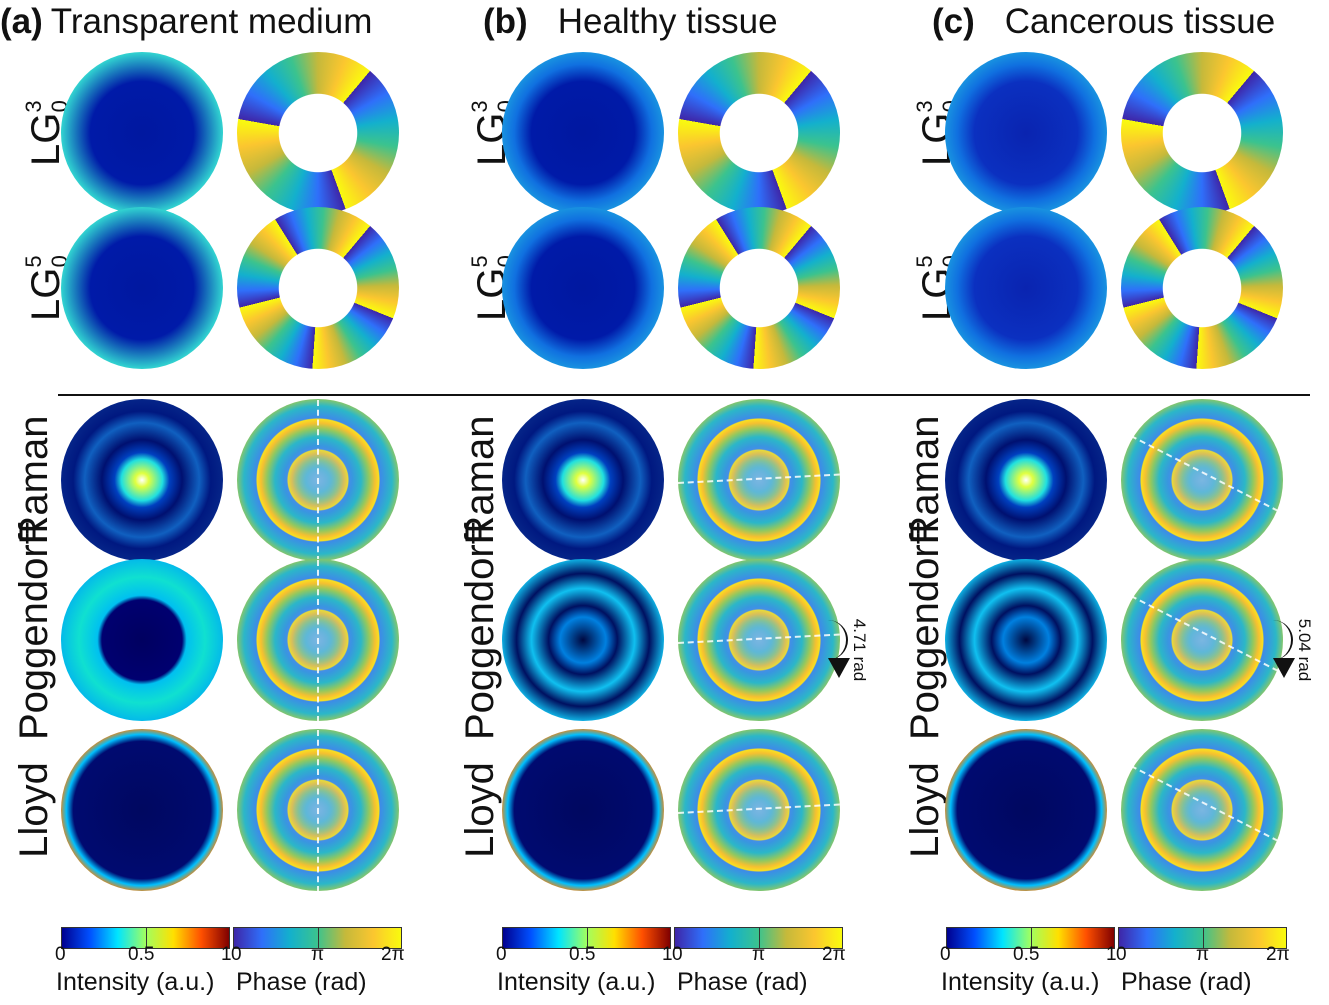  I want to click on panel-1-title: (b) Healthy tissue, so click(630, 22).